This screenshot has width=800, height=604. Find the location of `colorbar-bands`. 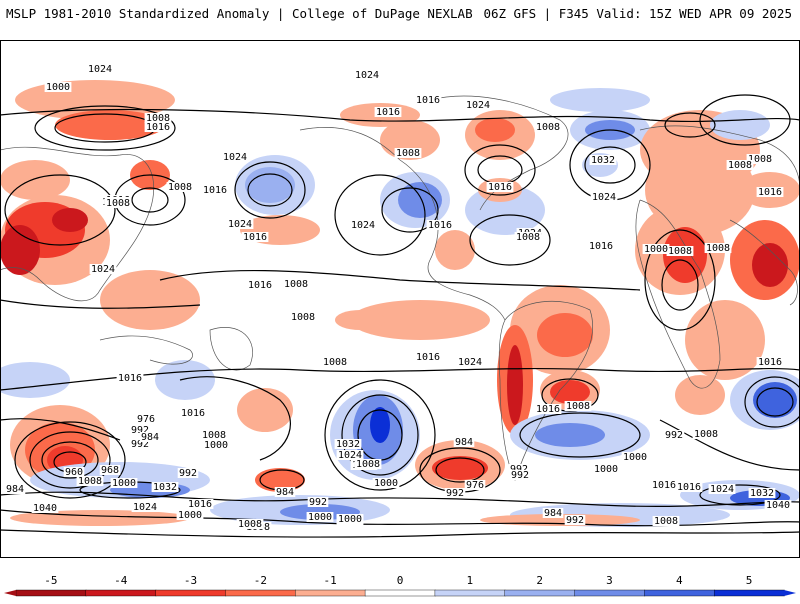

colorbar-bands is located at coordinates (400, 593).